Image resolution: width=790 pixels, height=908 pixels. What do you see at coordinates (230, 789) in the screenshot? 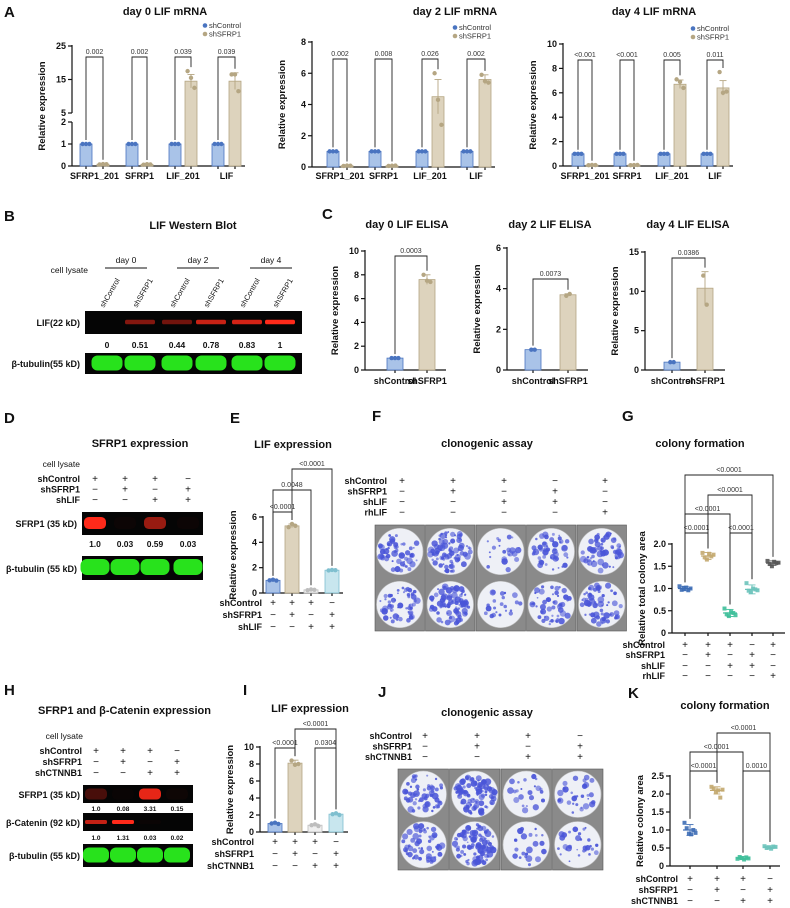
I see `y-axis-label: Relative expression` at bounding box center [230, 789].